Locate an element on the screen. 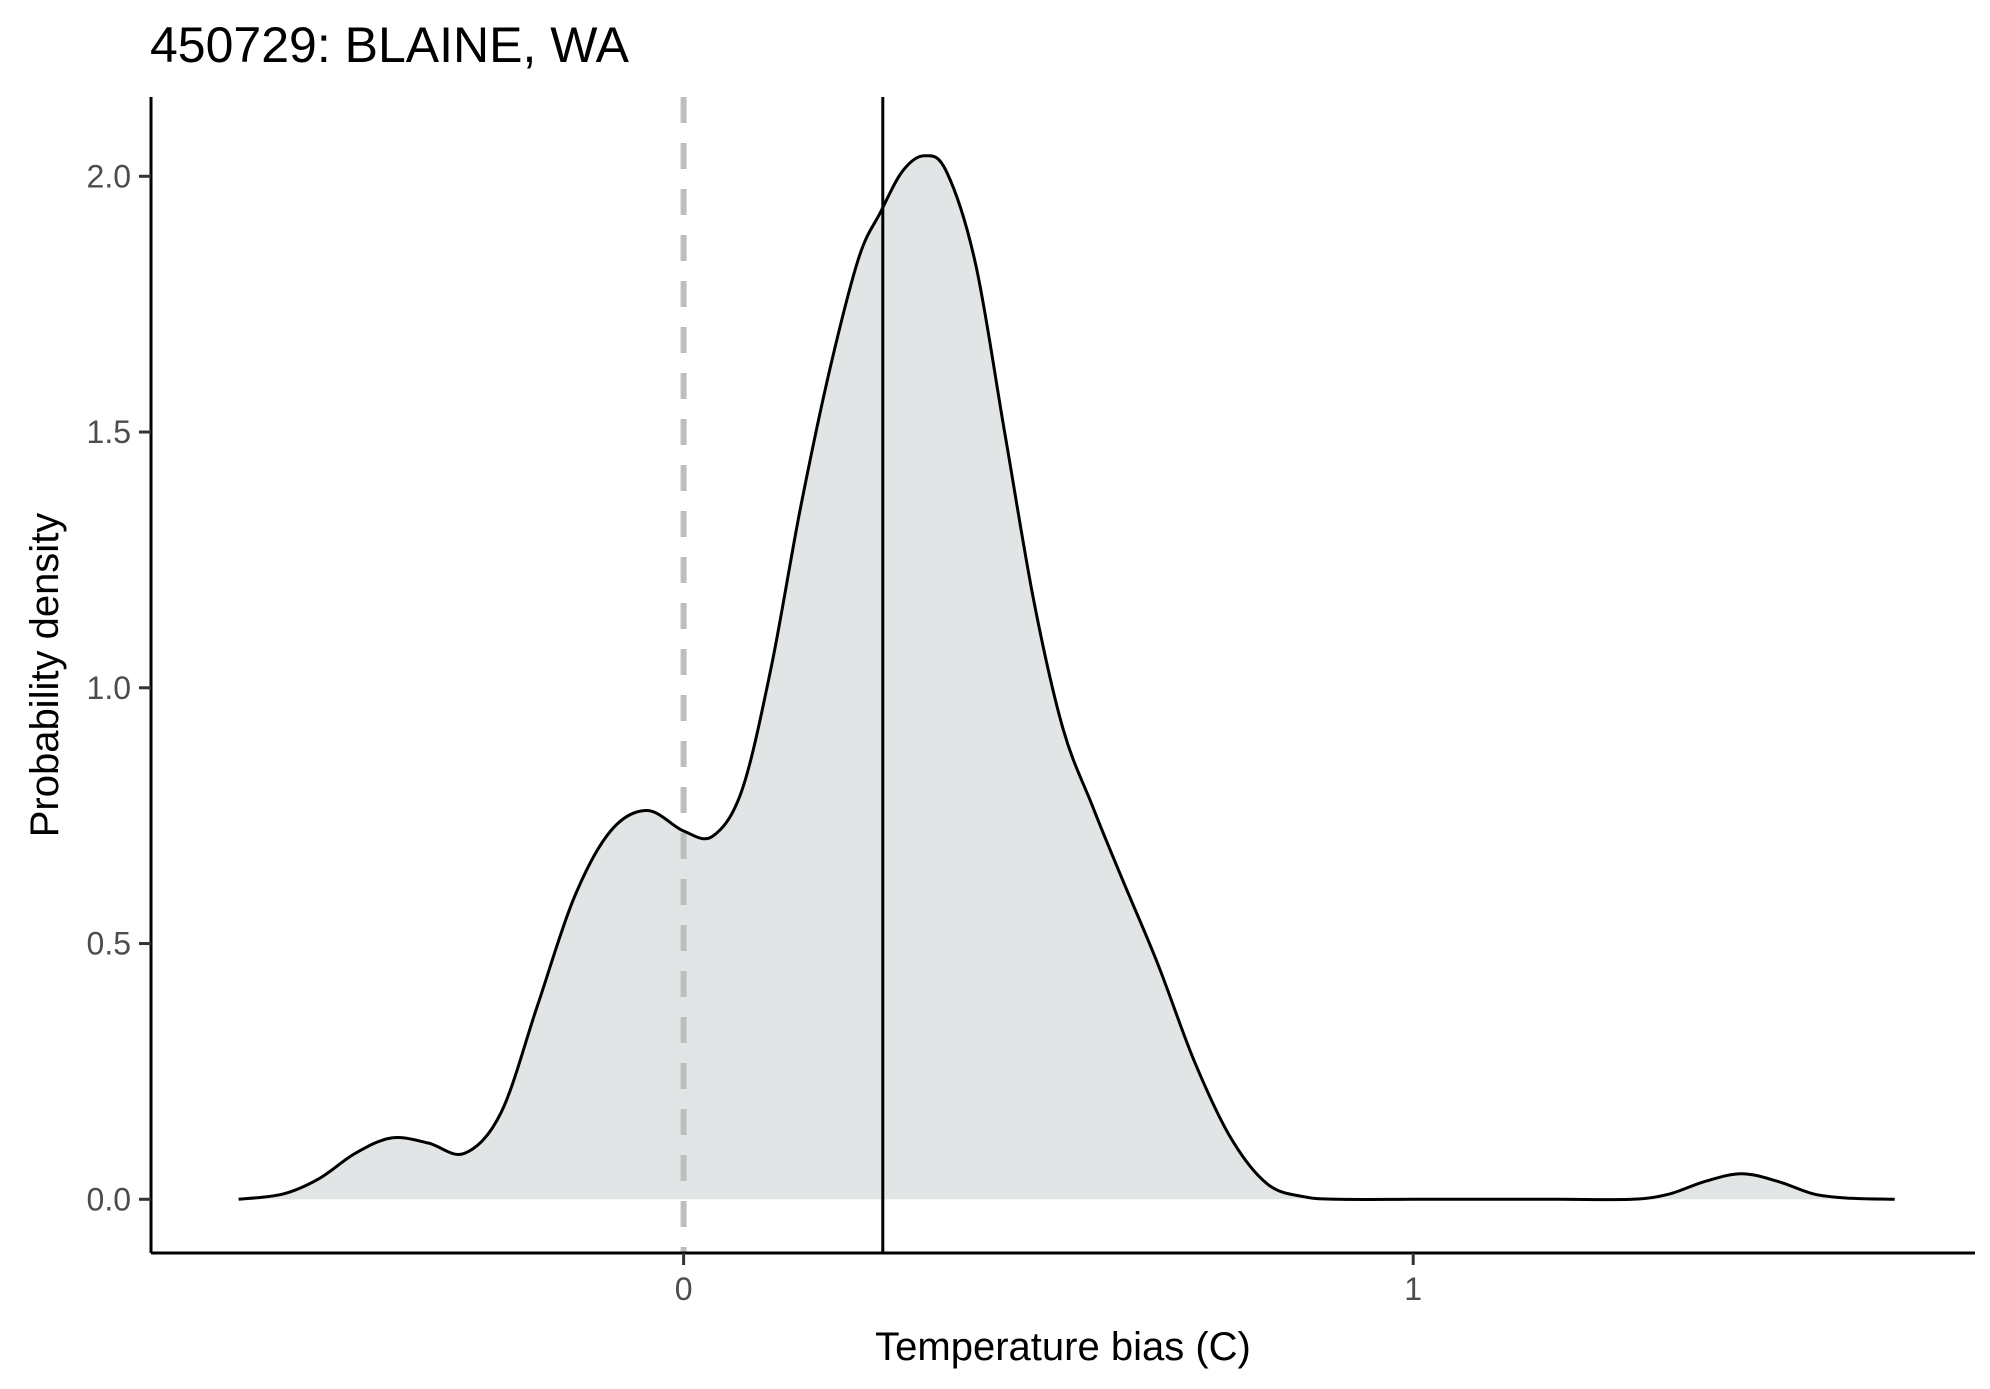 This screenshot has width=1990, height=1389. chart-title: 450729: BLAINE, WA is located at coordinates (390, 45).